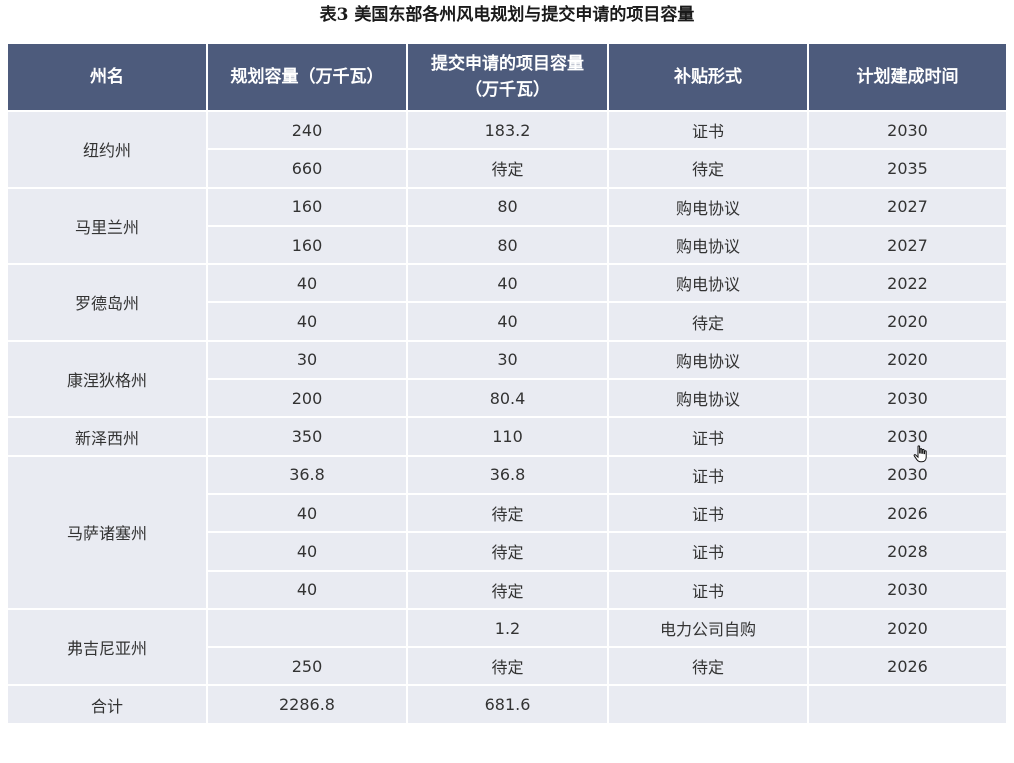  I want to click on header-completion-year: 计划建成时间, so click(907, 77).